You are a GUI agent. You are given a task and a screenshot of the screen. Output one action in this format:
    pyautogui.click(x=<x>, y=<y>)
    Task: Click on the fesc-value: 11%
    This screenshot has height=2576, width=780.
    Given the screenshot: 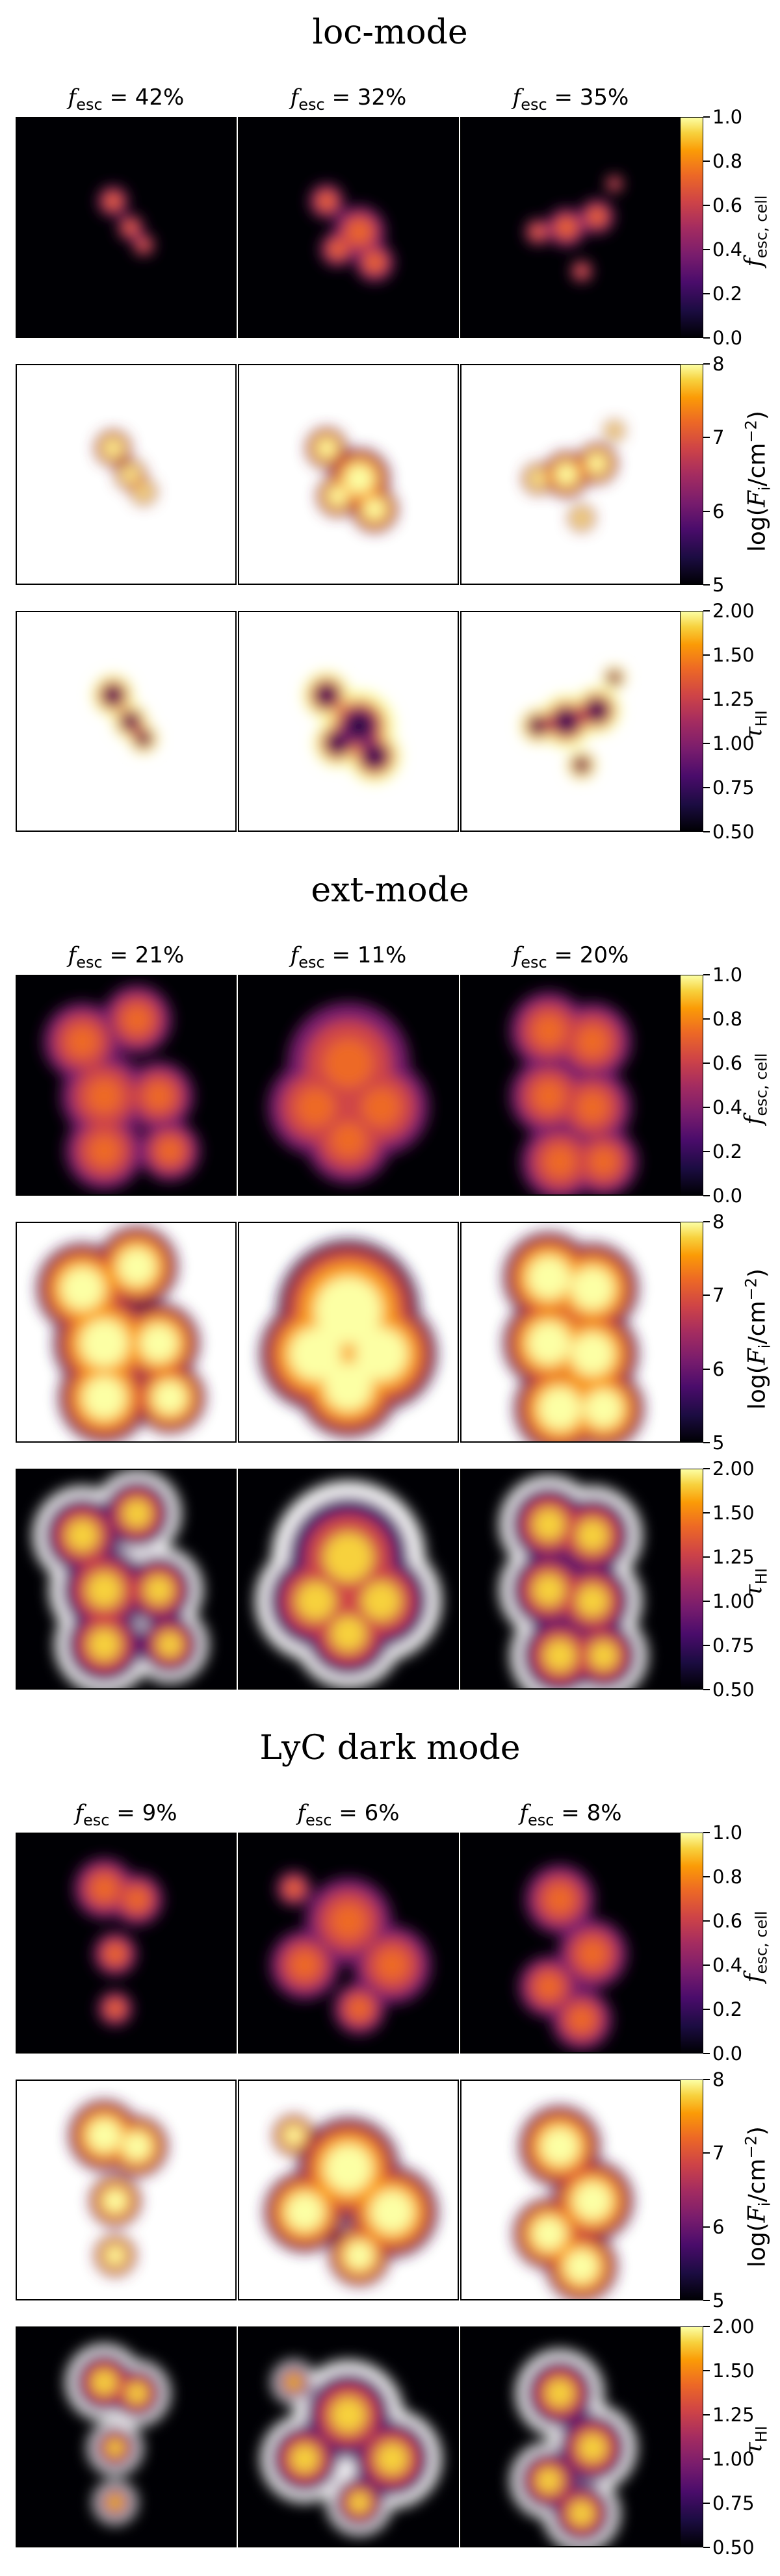 What is the action you would take?
    pyautogui.click(x=382, y=955)
    